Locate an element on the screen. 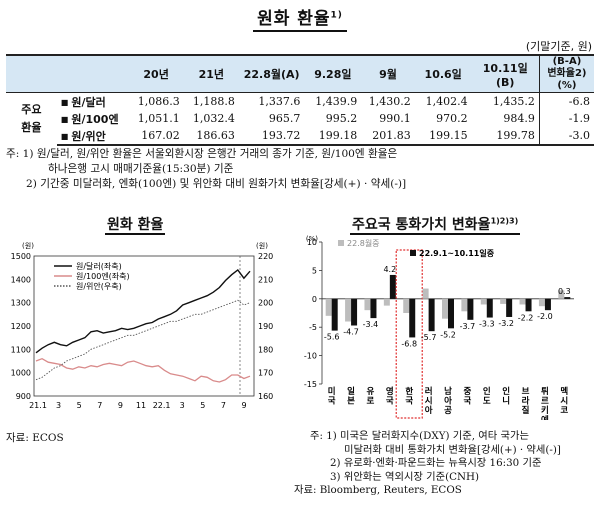 This screenshot has height=507, width=600. right-note-4: 3) 위안화는 역외시장 기준(CNH) is located at coordinates (405, 476).